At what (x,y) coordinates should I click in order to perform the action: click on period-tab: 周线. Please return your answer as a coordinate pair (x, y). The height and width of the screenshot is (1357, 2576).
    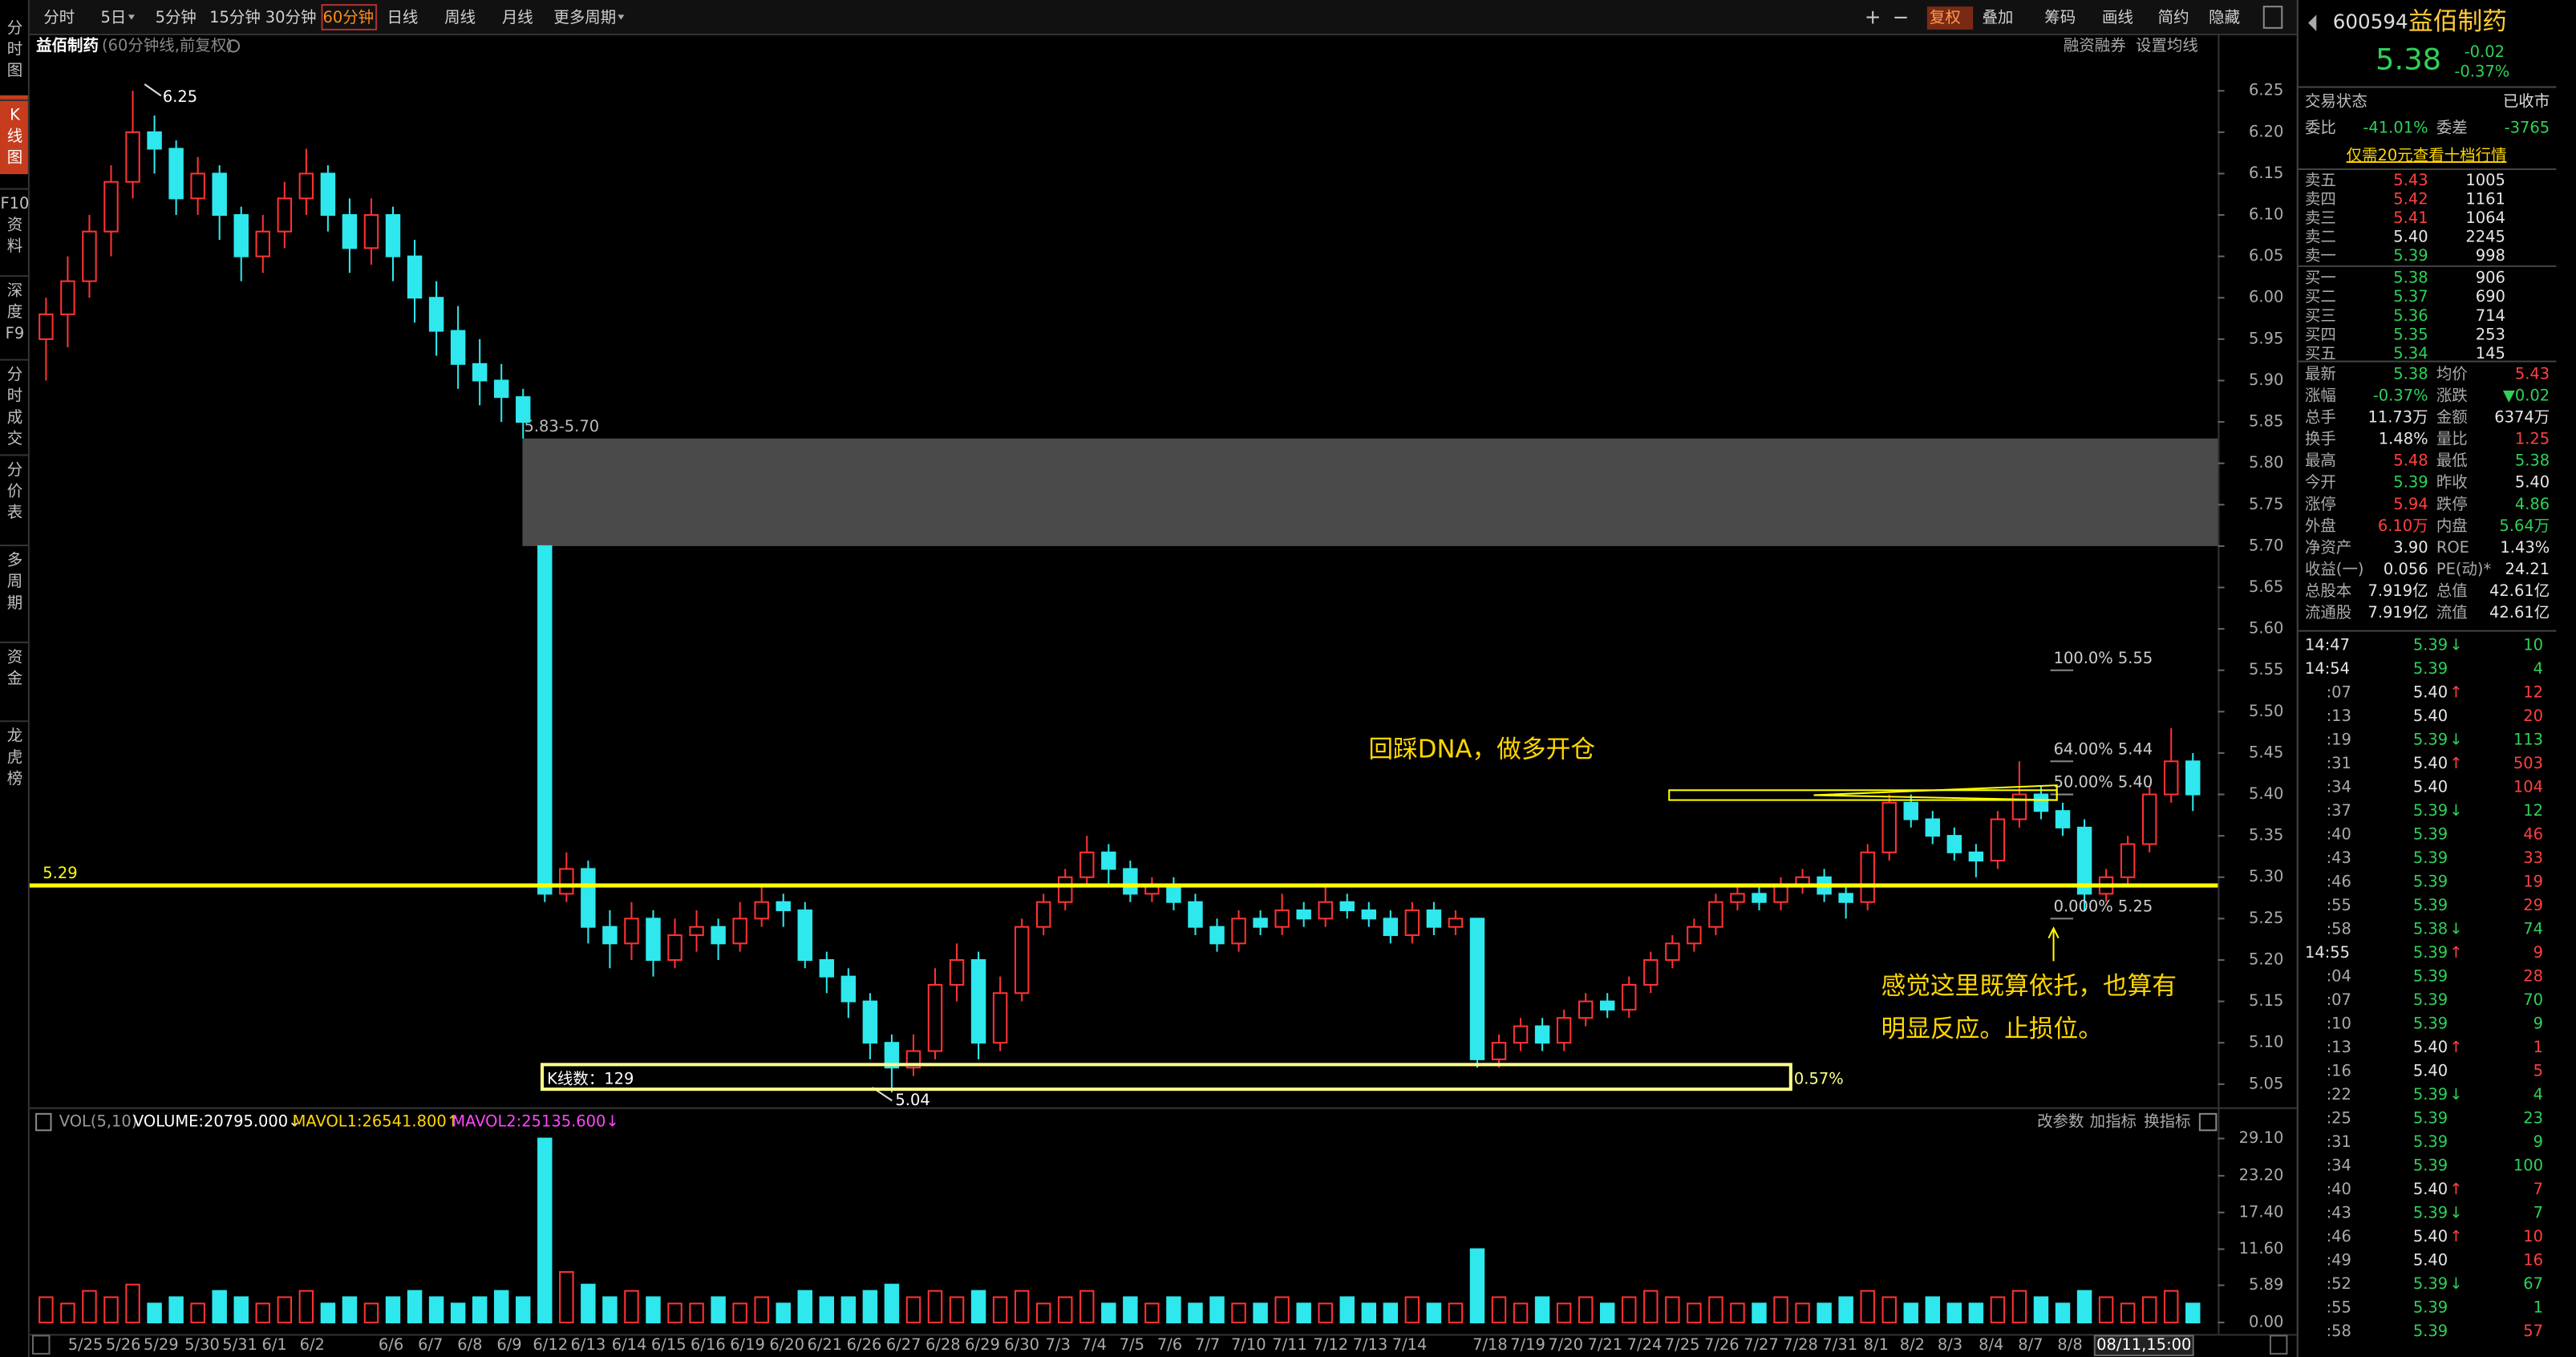
    Looking at the image, I should click on (460, 17).